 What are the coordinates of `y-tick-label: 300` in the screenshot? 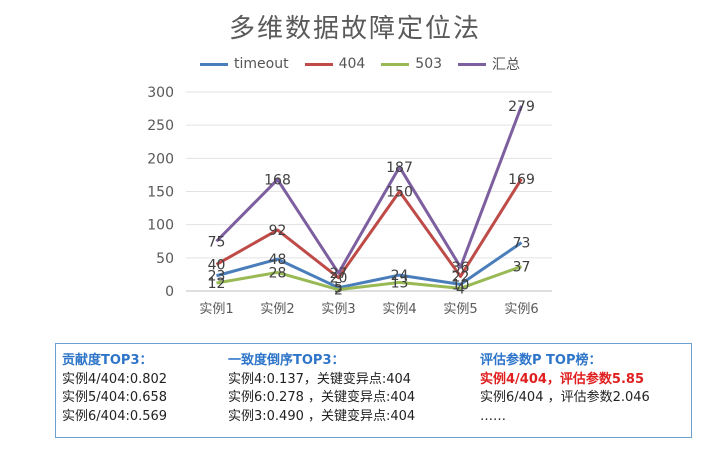 It's located at (160, 93).